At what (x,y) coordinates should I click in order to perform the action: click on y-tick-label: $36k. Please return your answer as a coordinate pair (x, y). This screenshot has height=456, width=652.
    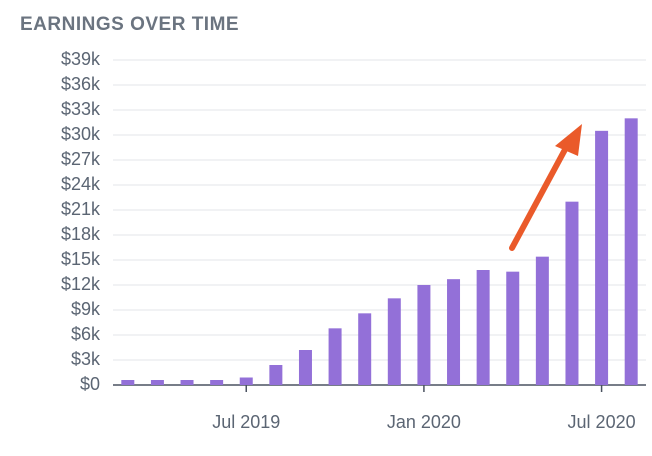
    Looking at the image, I should click on (81, 84).